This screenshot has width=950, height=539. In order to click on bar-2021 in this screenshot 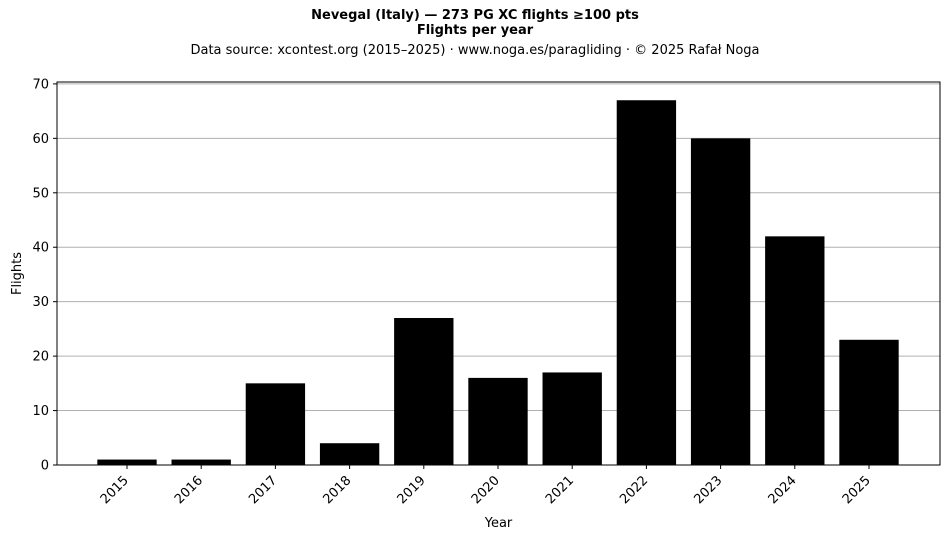, I will do `click(572, 418)`.